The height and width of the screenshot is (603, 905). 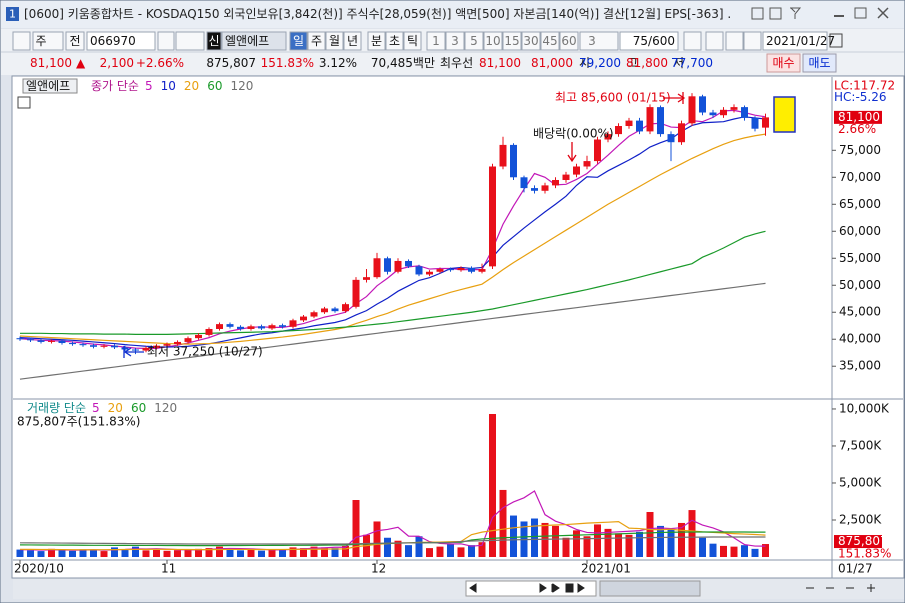 I want to click on toolbar-text: 분, so click(x=376, y=41).